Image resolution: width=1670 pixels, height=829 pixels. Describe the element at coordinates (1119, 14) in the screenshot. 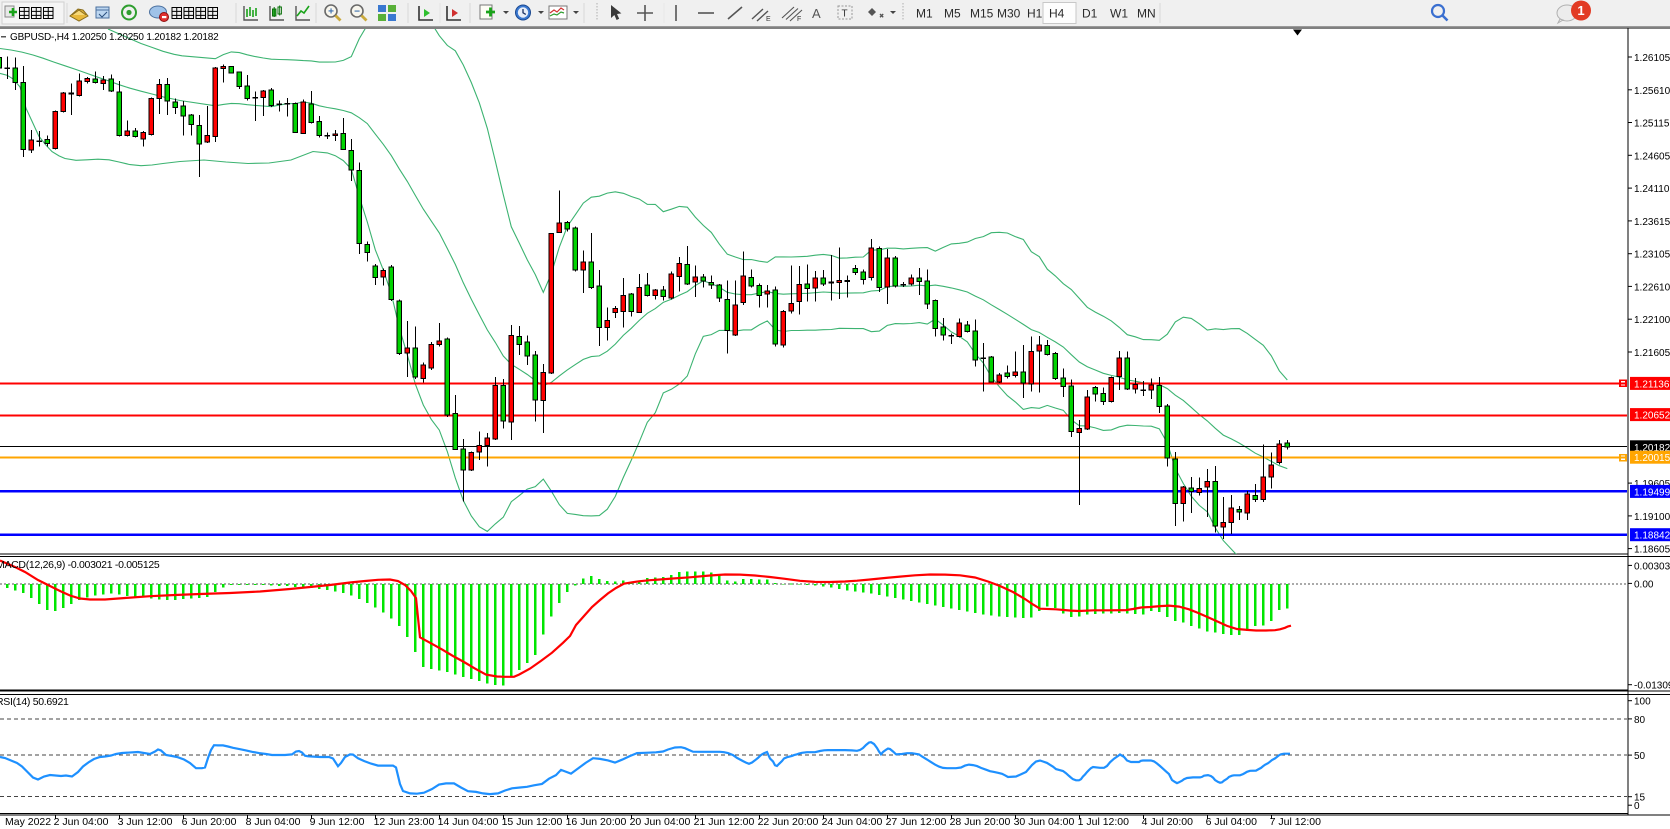

I see `svg-text: W1` at that location.